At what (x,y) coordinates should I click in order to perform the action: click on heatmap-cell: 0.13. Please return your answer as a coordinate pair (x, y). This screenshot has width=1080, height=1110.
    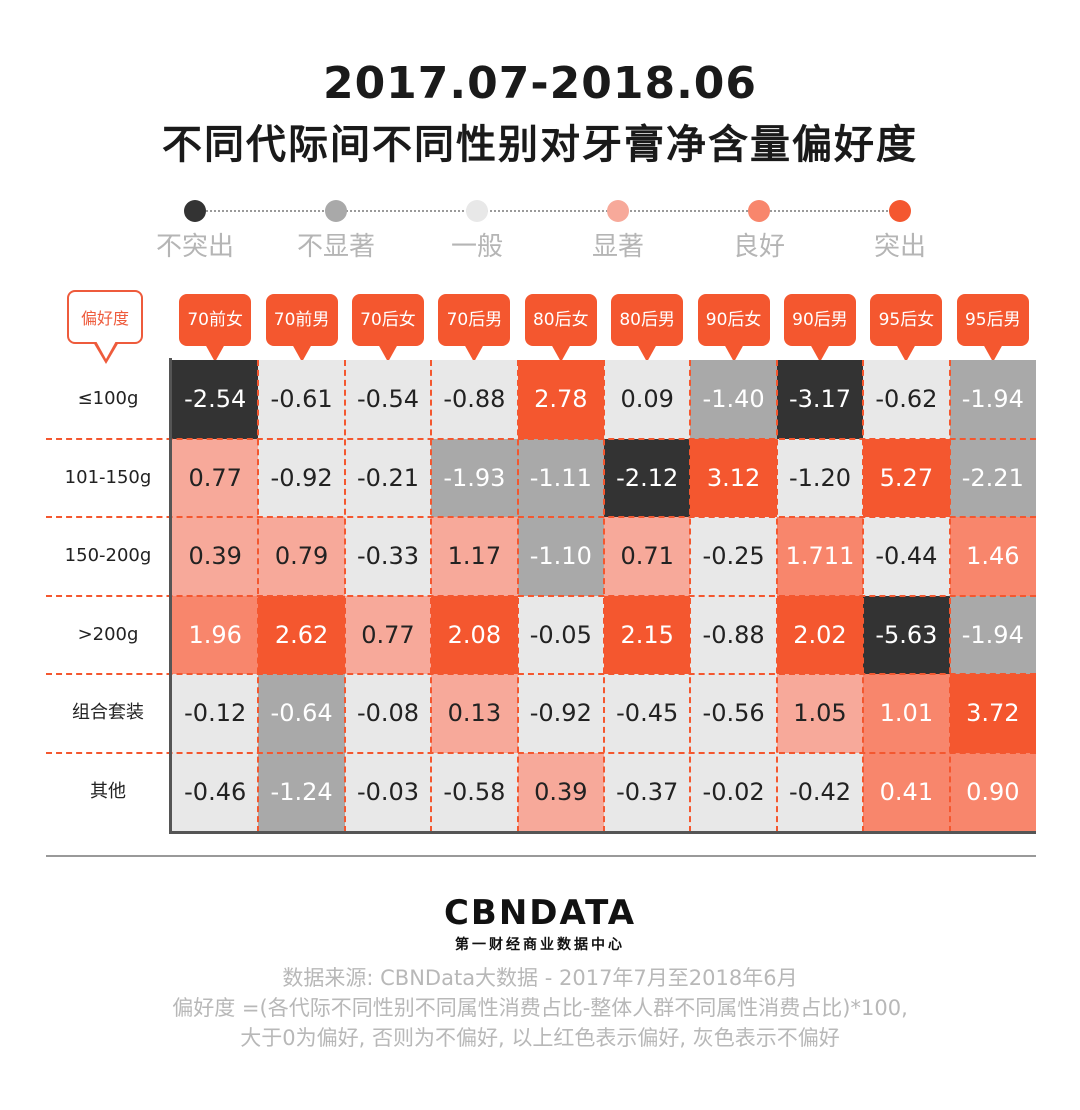
    Looking at the image, I should click on (474, 713).